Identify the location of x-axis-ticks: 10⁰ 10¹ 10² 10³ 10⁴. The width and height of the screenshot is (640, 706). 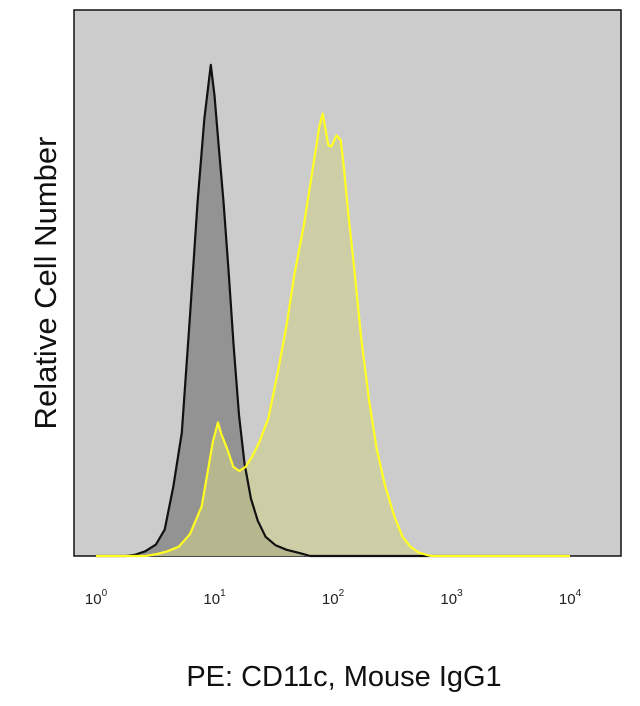
(333, 598).